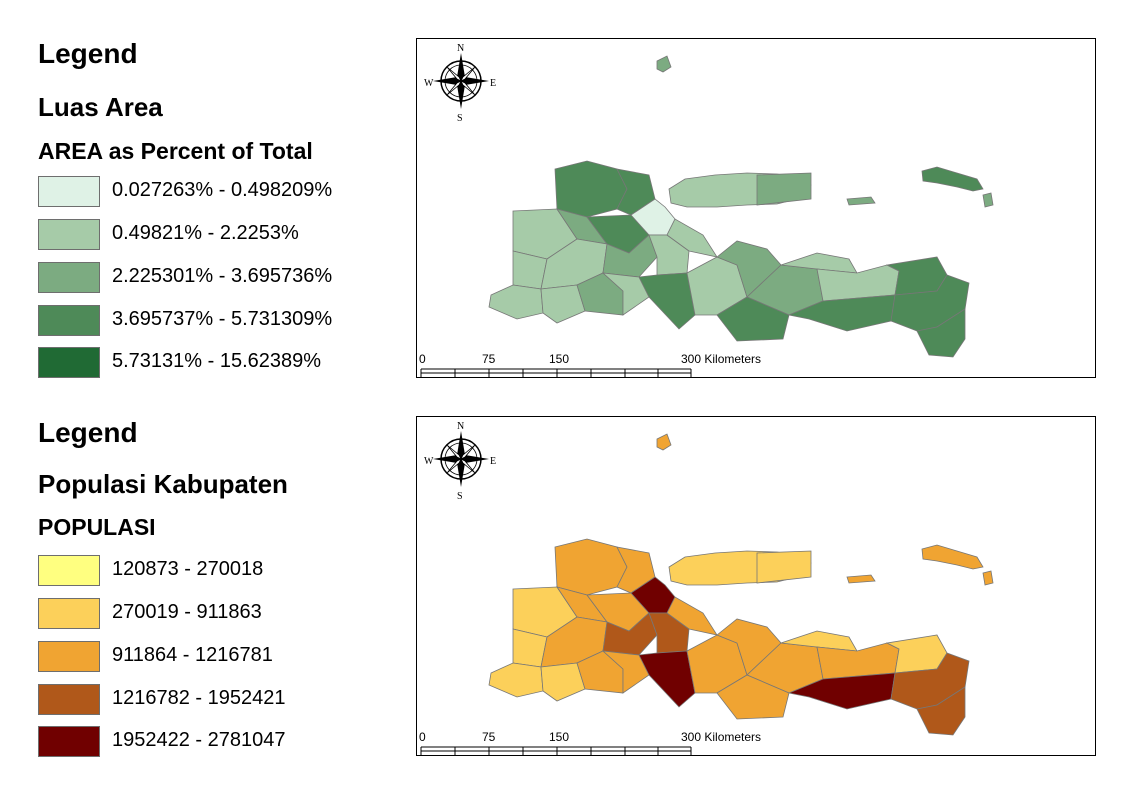 The image size is (1123, 794). Describe the element at coordinates (192, 655) in the screenshot. I see `legend-class-label: 911864 - 1216781` at that location.